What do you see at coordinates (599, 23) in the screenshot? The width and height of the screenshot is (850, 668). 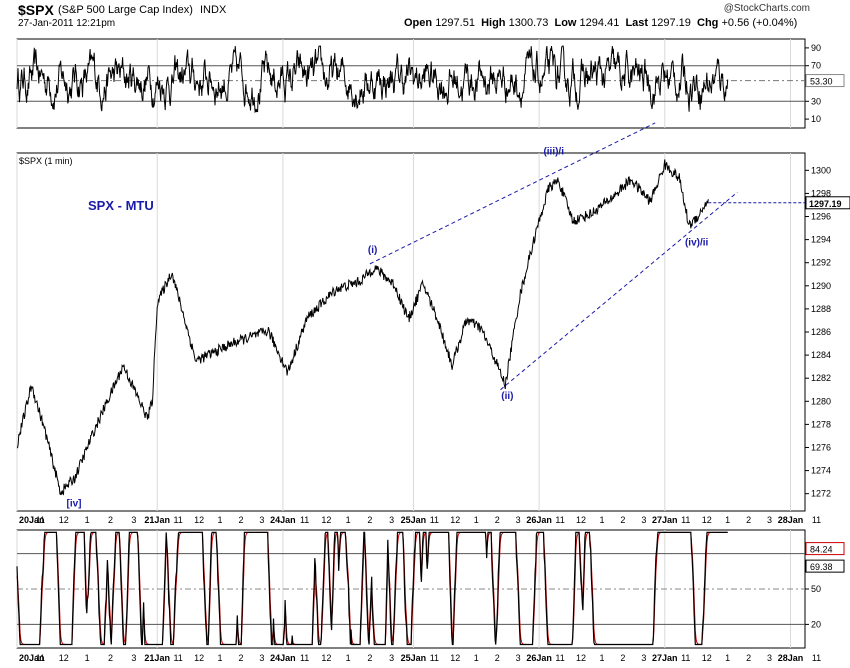 I see `low-value: 1294.41` at bounding box center [599, 23].